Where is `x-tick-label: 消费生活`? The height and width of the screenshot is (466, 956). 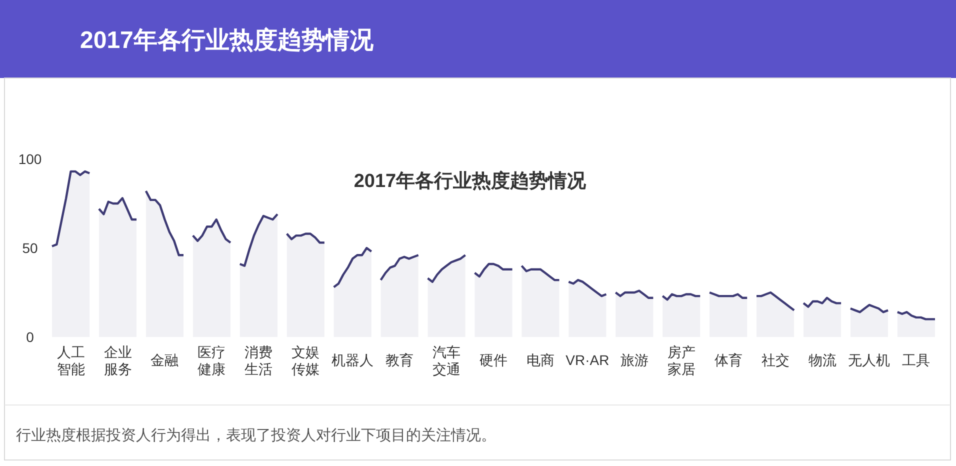 x-tick-label: 消费生活 is located at coordinates (258, 360).